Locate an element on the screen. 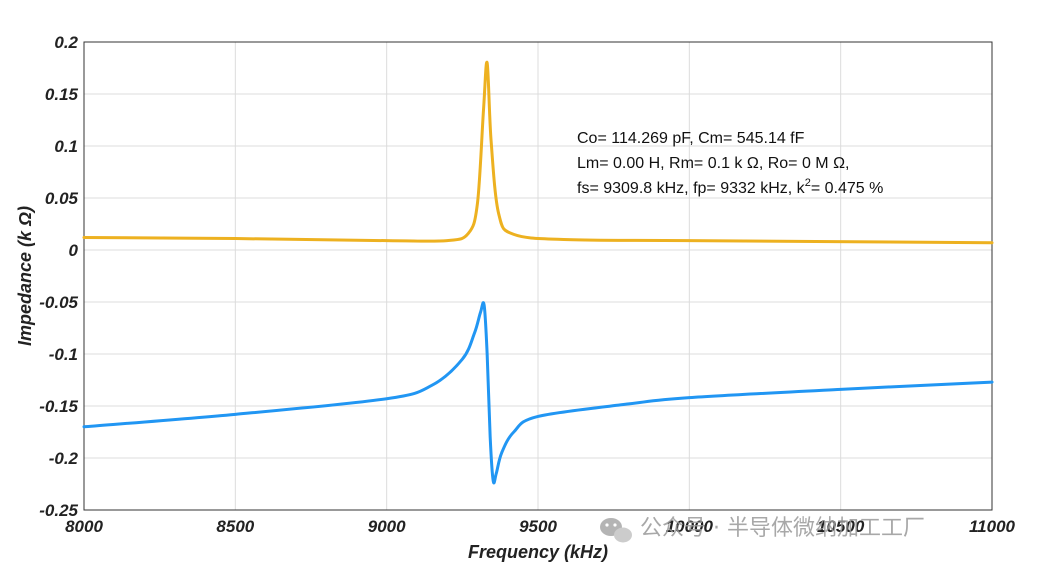 This screenshot has height=572, width=1052. watermark-text: 公众号 · 半导体微纳加工工厂 is located at coordinates (782, 528).